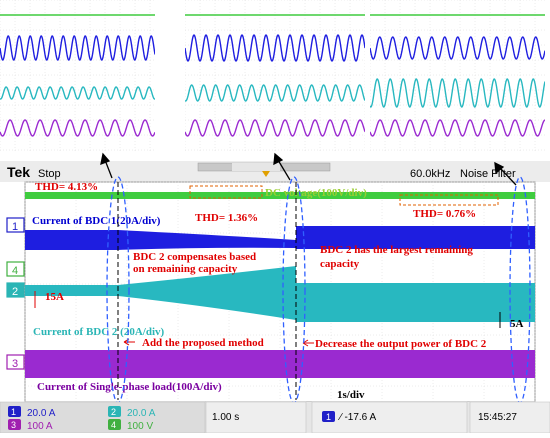 The width and height of the screenshot is (550, 438). I want to click on channel-3-marker: 3, so click(15, 362).